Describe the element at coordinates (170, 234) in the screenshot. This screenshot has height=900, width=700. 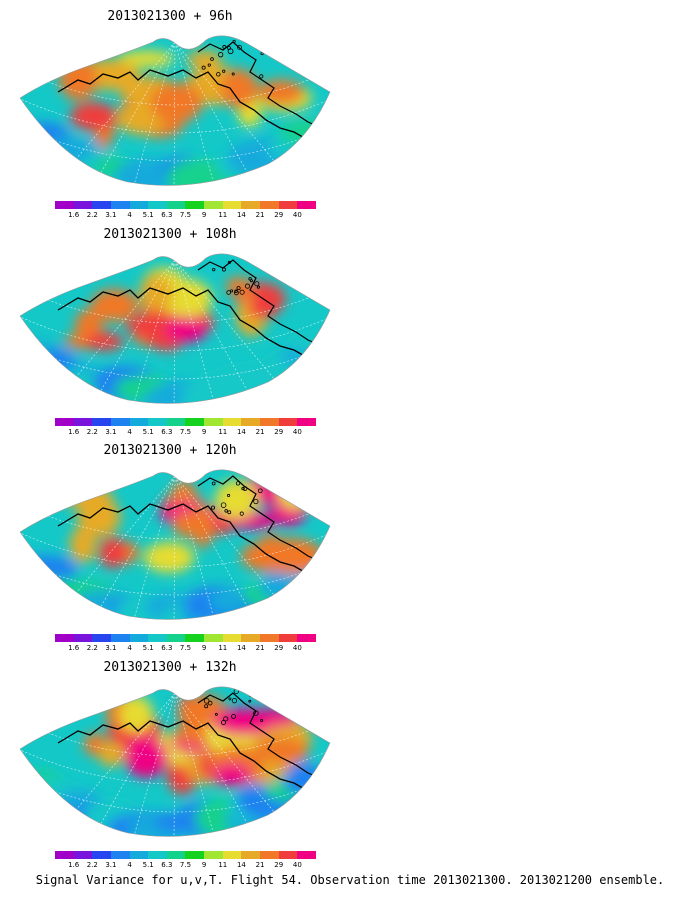
I see `panel-title-2: 2013021300 + 108h` at that location.